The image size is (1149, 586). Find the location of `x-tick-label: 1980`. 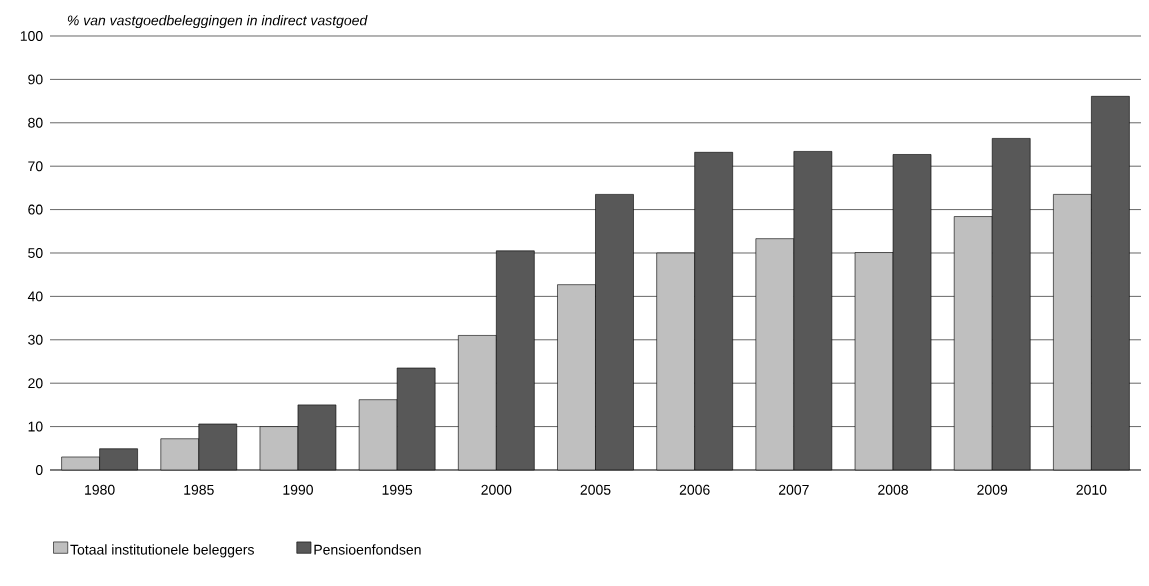

x-tick-label: 1980 is located at coordinates (100, 489).